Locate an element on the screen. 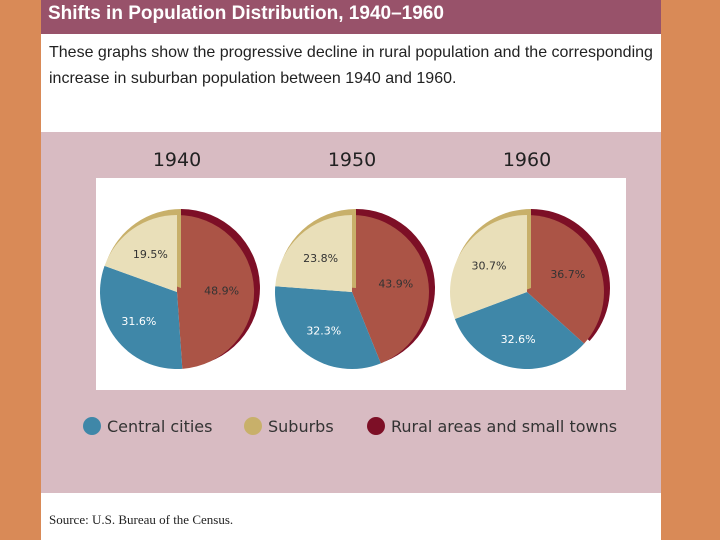 This screenshot has height=540, width=720. data-label-rural: 48.9% is located at coordinates (221, 291).